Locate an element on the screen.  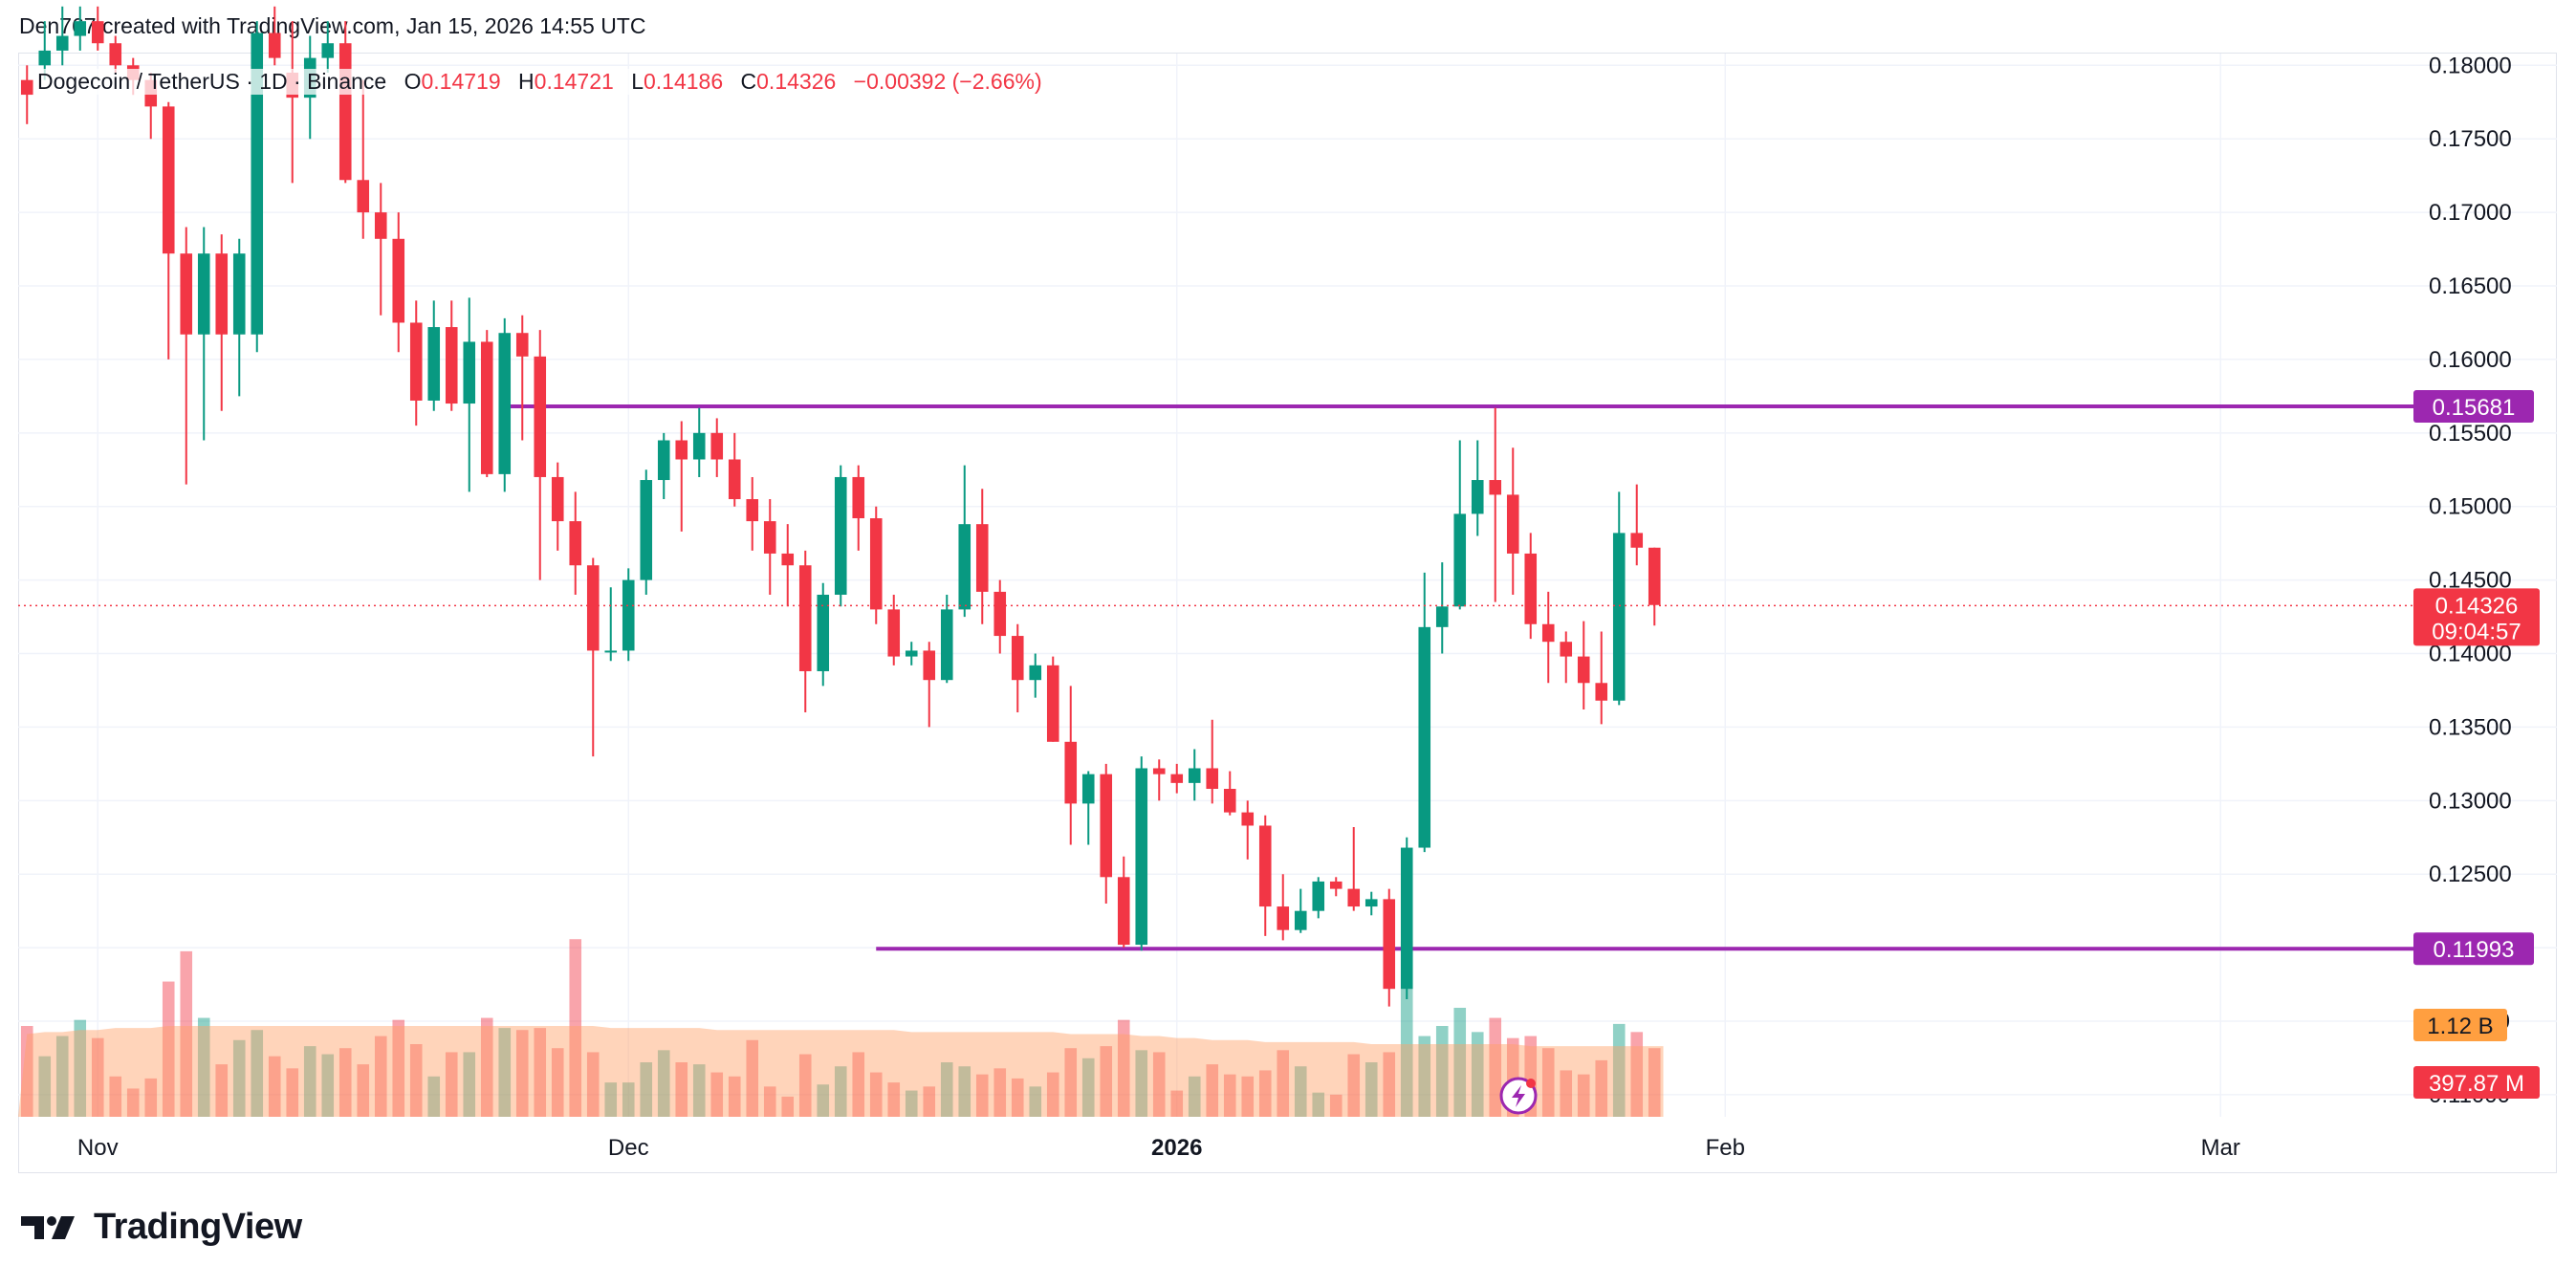
level-price-badge is located at coordinates (2473, 949).